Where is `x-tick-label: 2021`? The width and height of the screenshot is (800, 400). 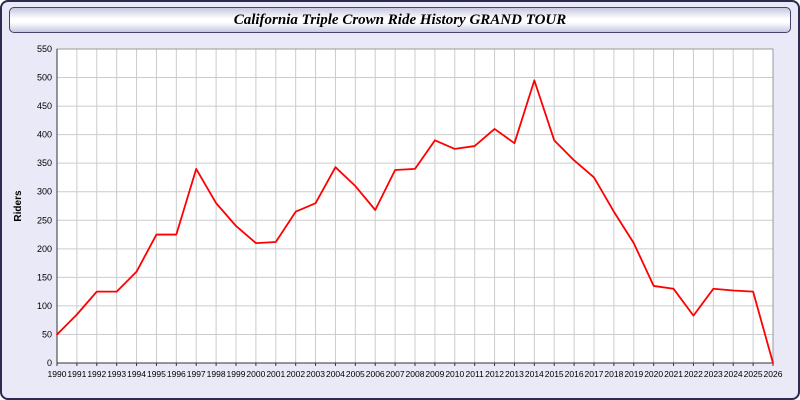
x-tick-label: 2021 is located at coordinates (673, 374).